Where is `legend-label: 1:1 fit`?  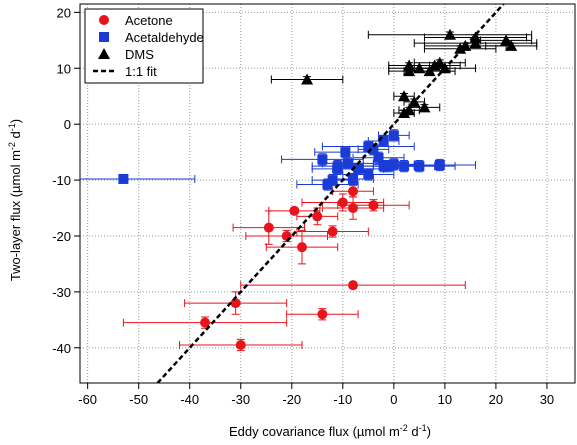 legend-label: 1:1 fit is located at coordinates (141, 71).